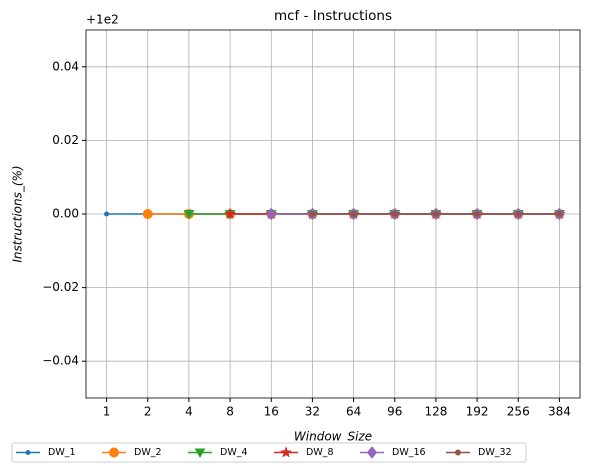 This screenshot has width=594, height=472. Describe the element at coordinates (102, 20) in the screenshot. I see `y-offset-label: +1e2` at that location.